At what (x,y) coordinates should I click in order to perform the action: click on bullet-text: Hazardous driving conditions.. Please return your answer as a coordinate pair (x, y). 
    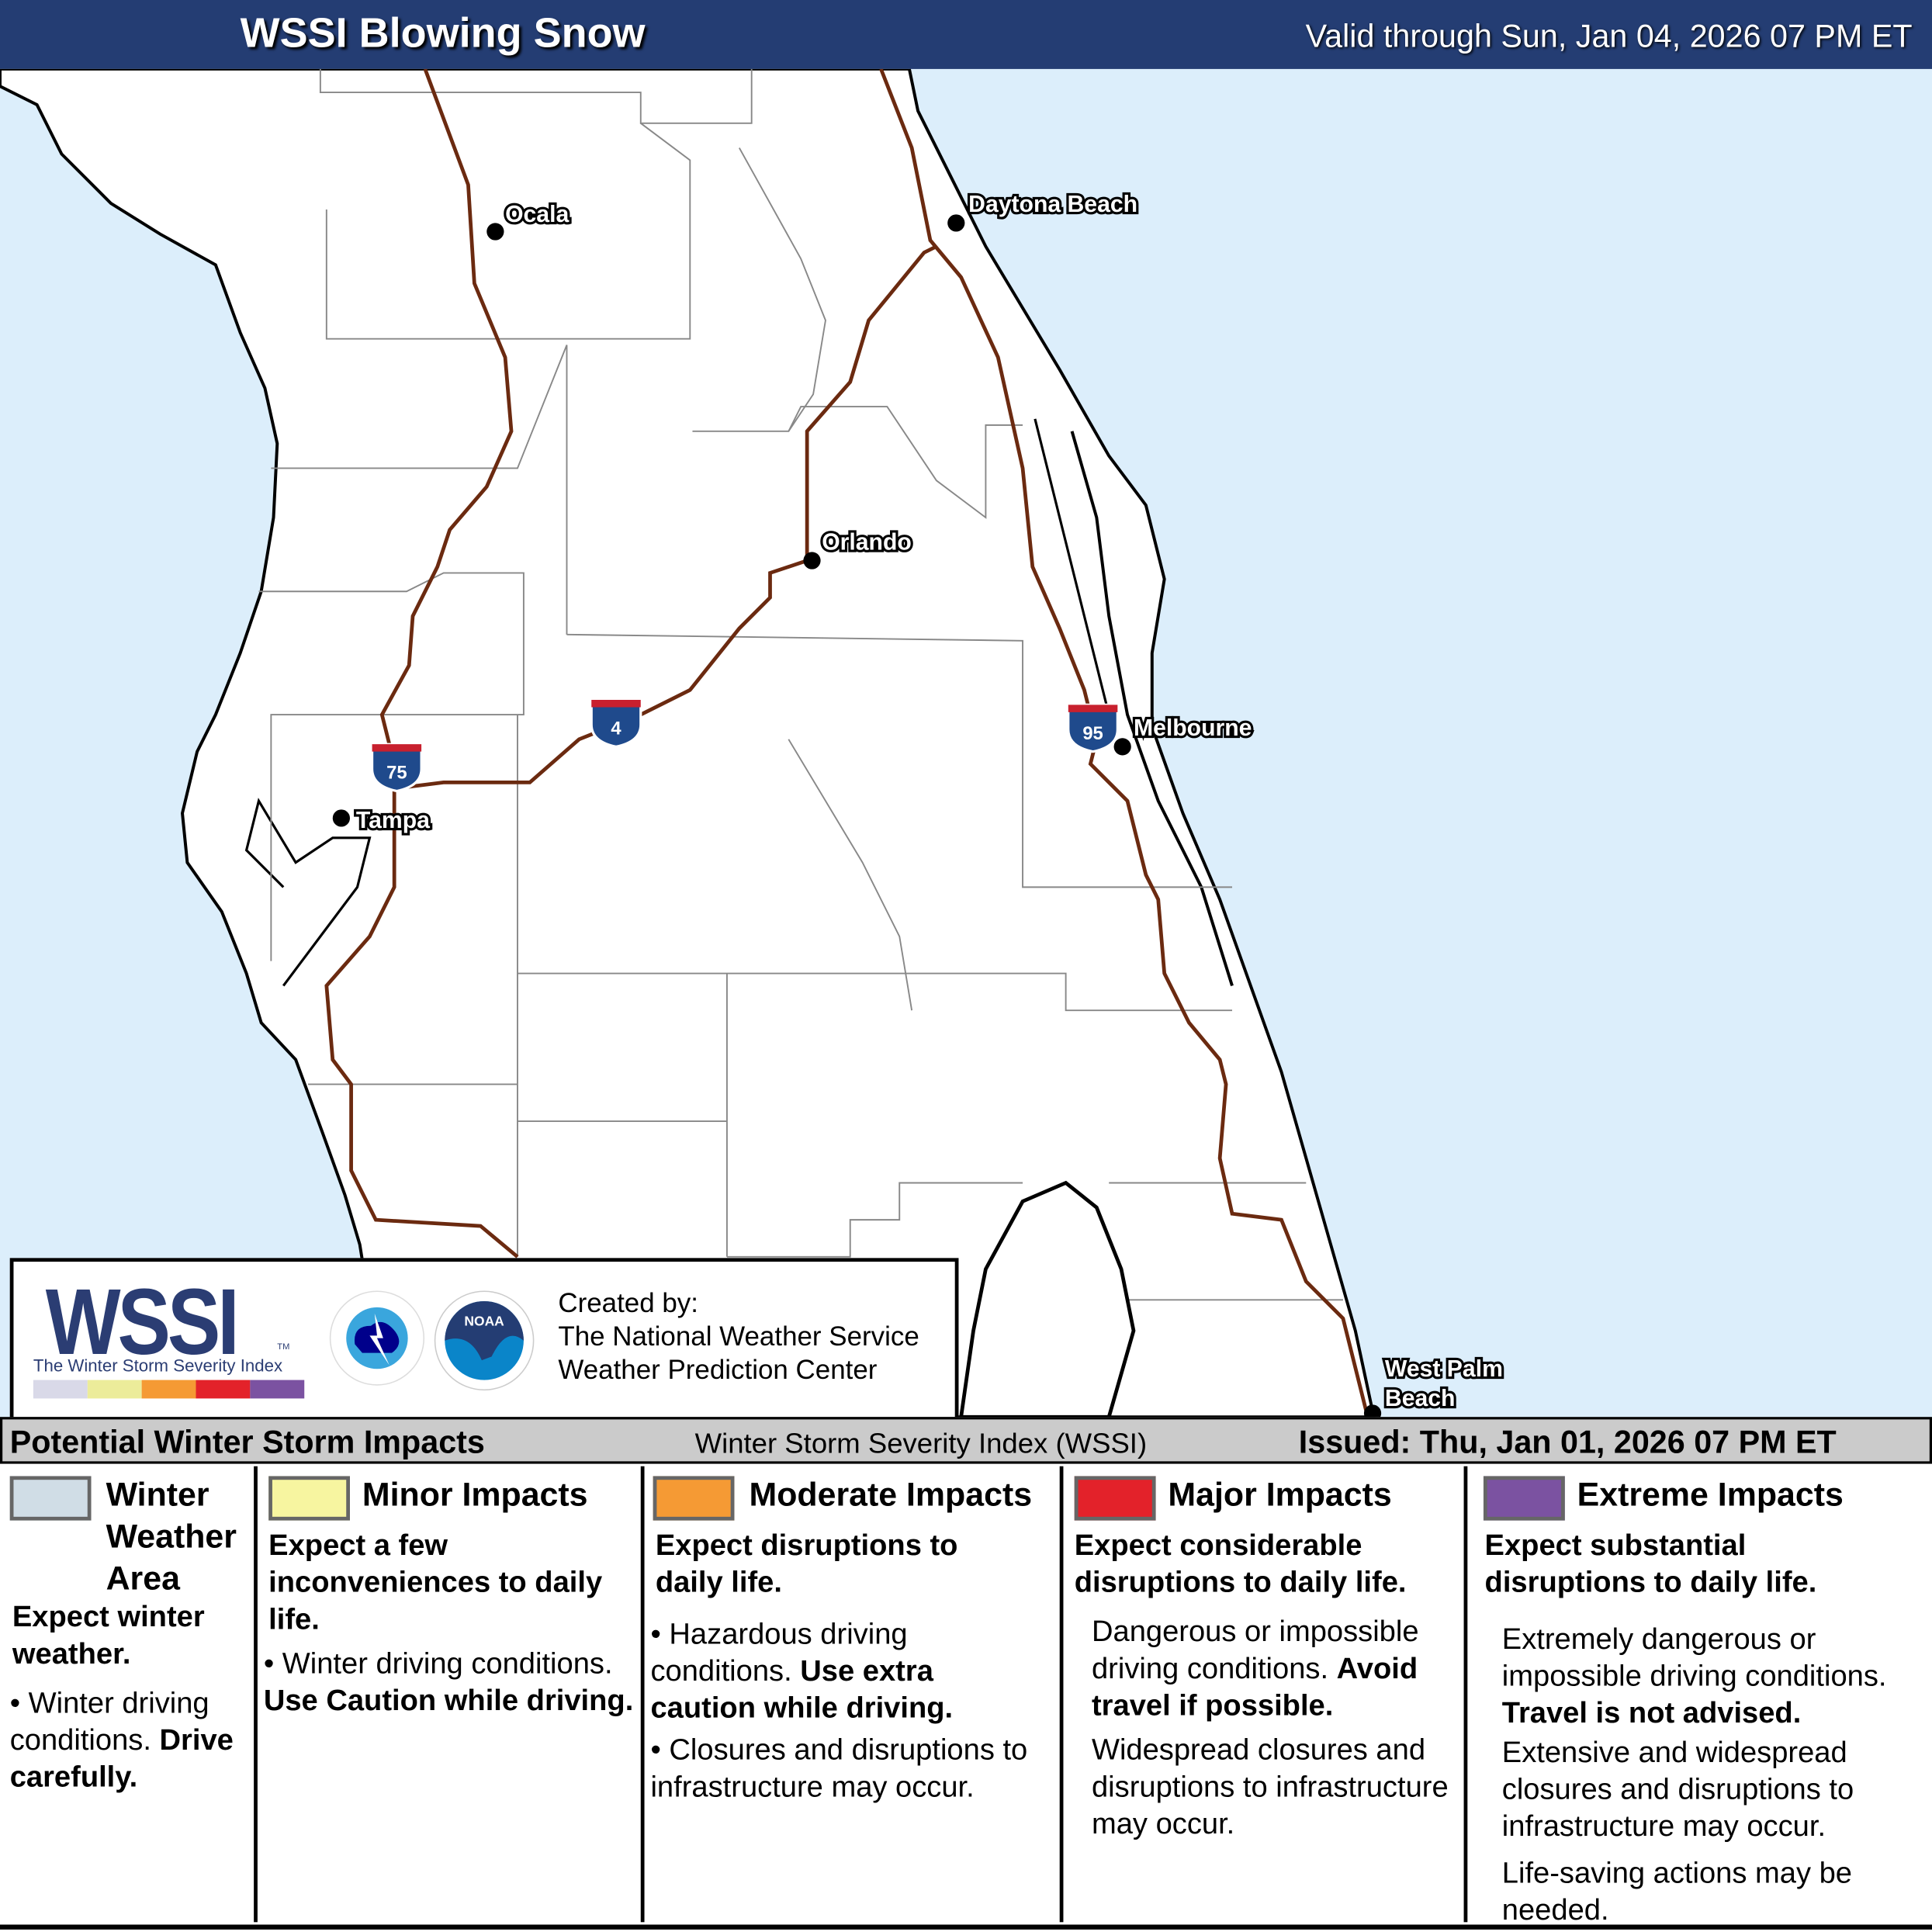
    Looking at the image, I should click on (779, 1653).